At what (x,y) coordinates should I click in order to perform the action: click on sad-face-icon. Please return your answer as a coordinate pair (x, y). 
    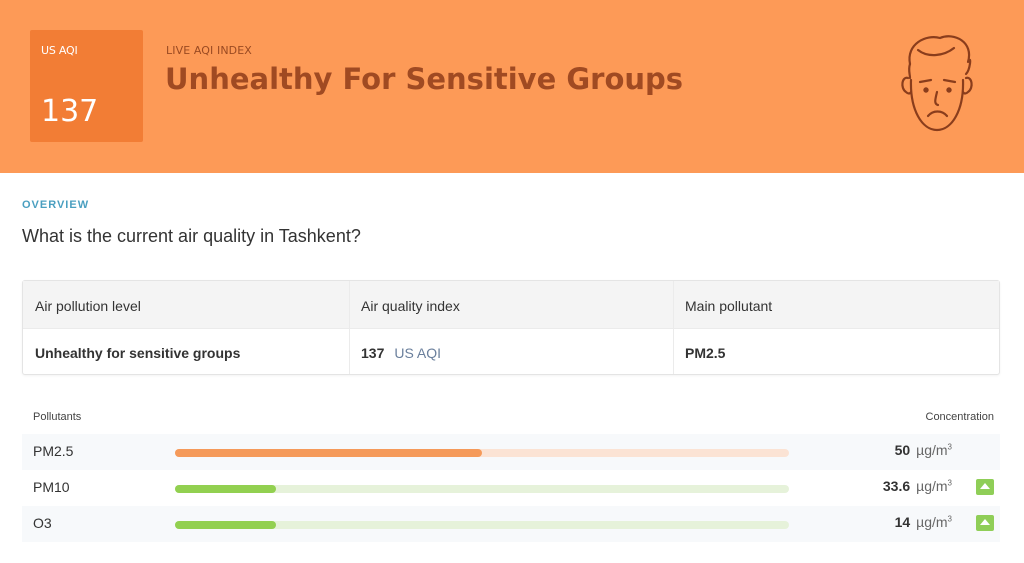
    Looking at the image, I should click on (937, 83).